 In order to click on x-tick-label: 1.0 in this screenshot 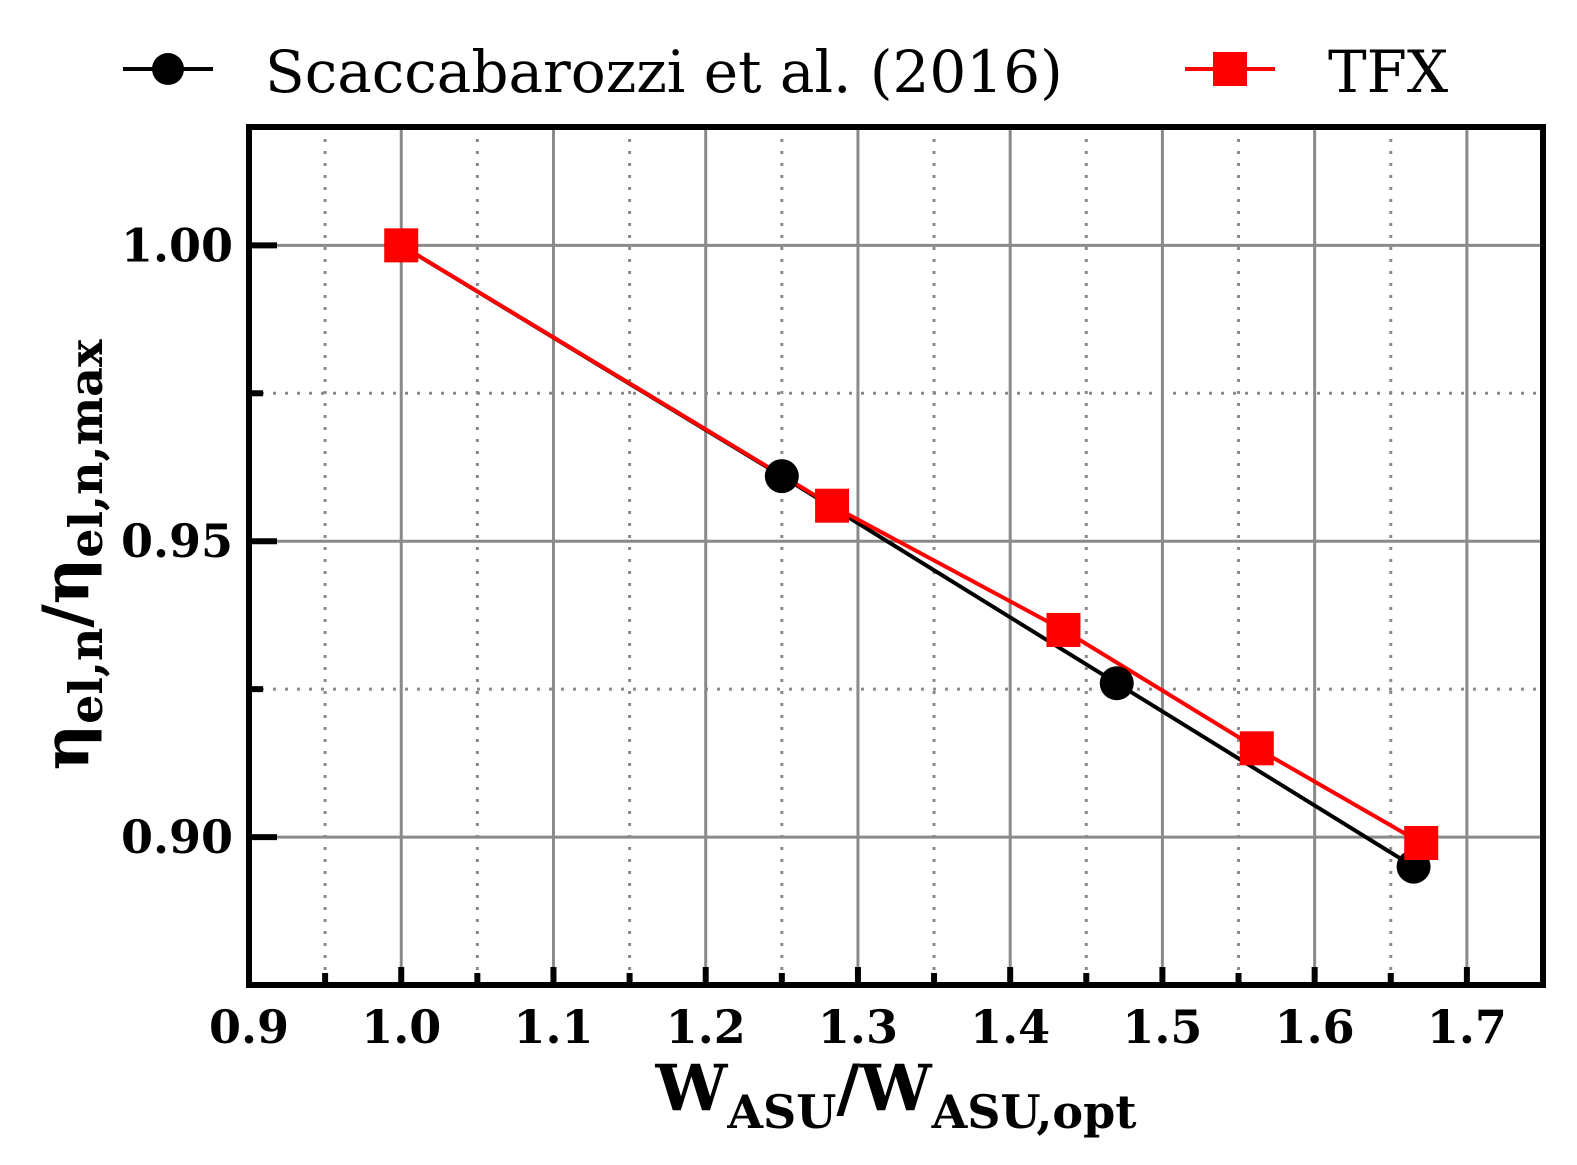, I will do `click(401, 1027)`.